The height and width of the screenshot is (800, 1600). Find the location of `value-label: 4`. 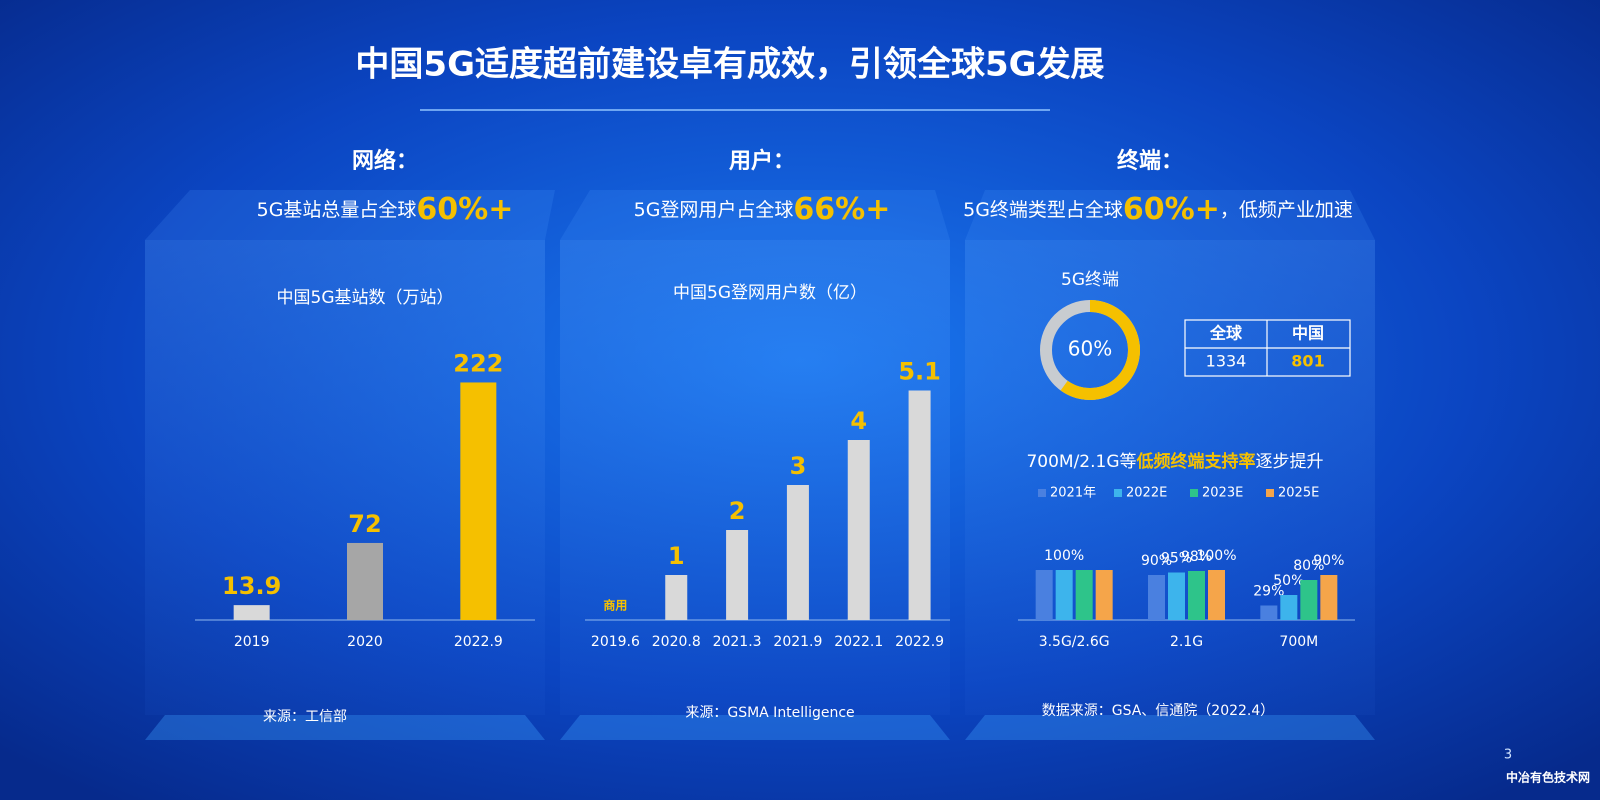

value-label: 4 is located at coordinates (858, 421).